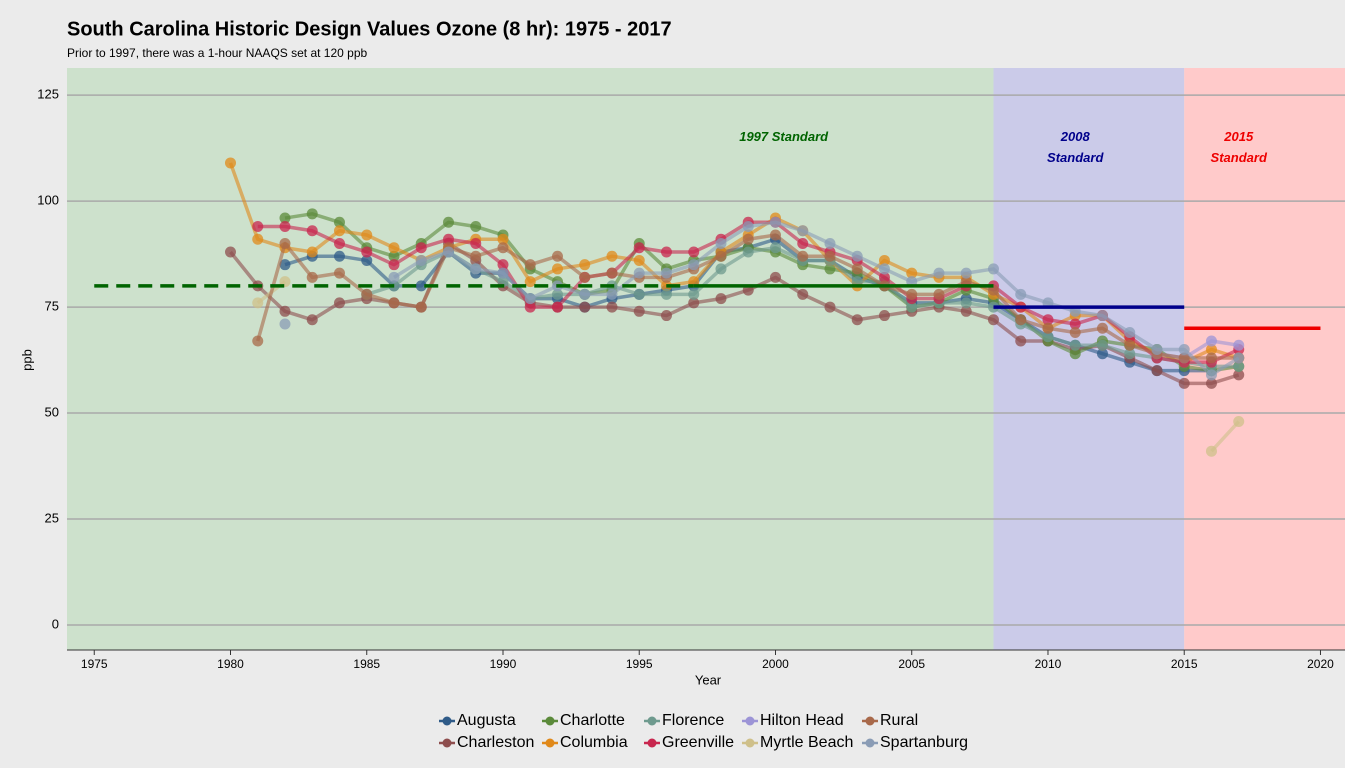 The height and width of the screenshot is (768, 1345). Describe the element at coordinates (230, 664) in the screenshot. I see `x-tick-label: 1980` at that location.